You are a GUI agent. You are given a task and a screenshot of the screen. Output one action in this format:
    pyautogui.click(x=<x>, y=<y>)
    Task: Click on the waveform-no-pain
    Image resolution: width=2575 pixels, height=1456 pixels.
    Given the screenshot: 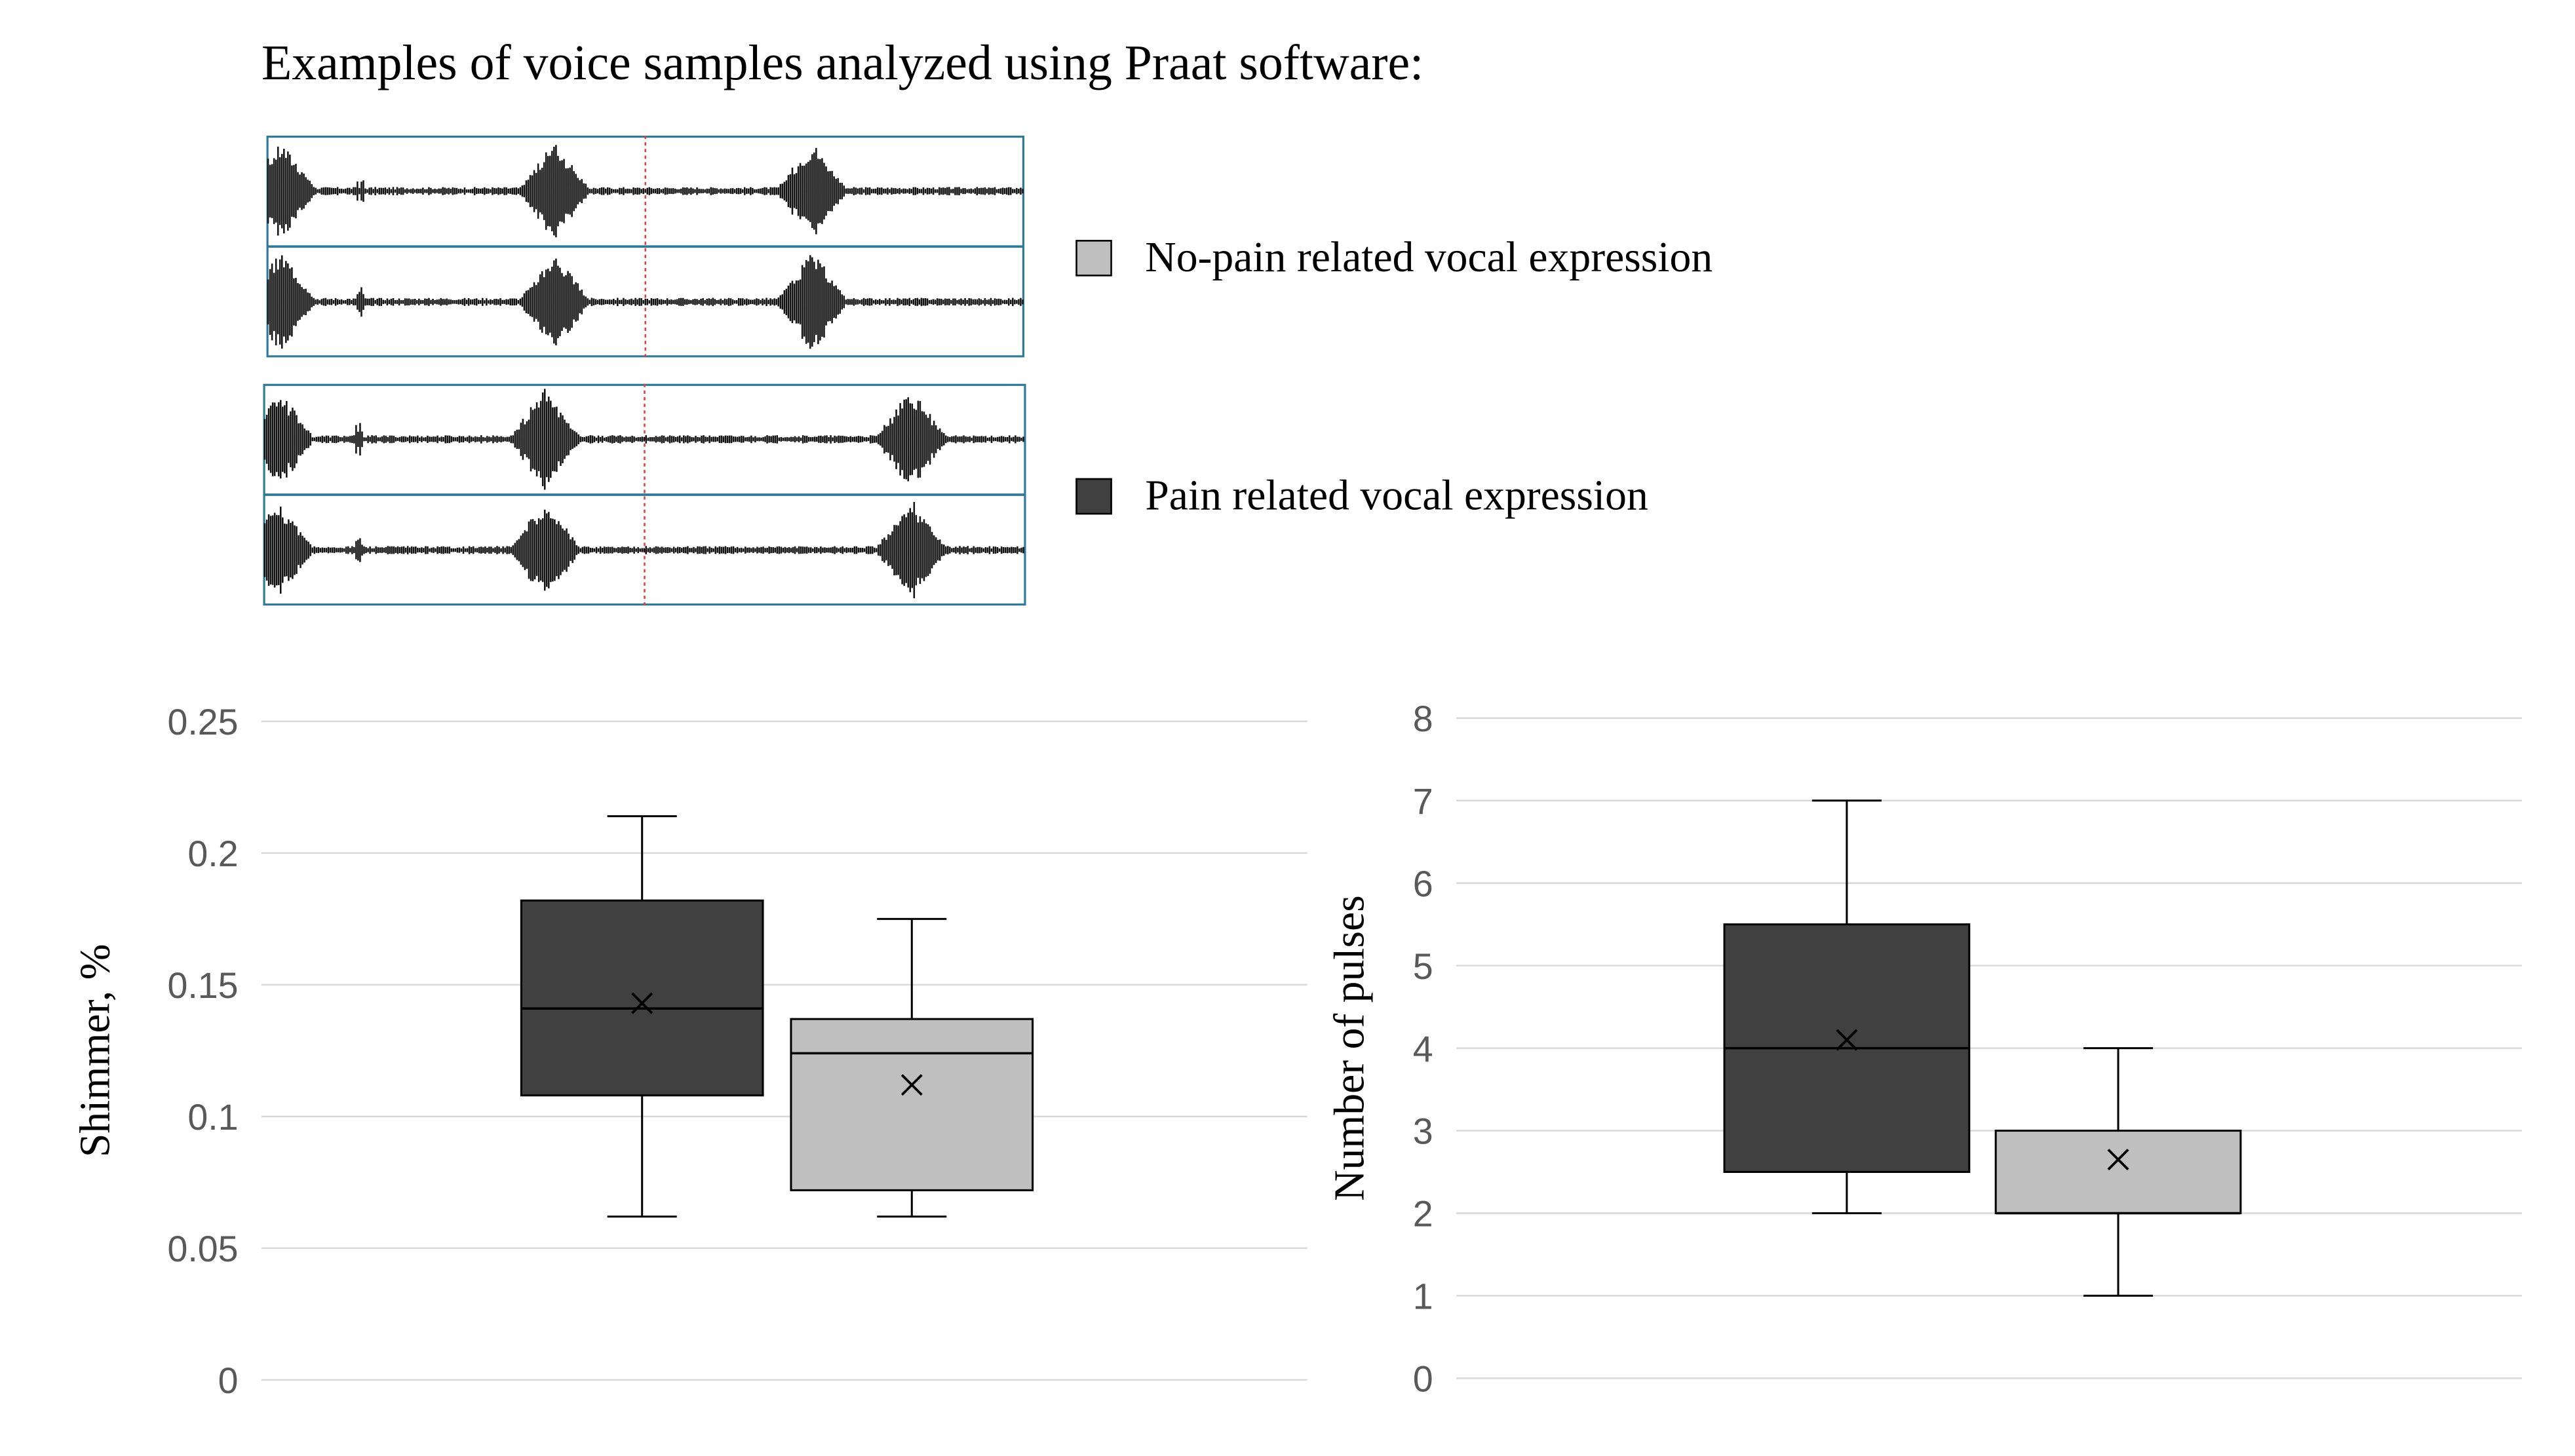 What is the action you would take?
    pyautogui.click(x=645, y=247)
    